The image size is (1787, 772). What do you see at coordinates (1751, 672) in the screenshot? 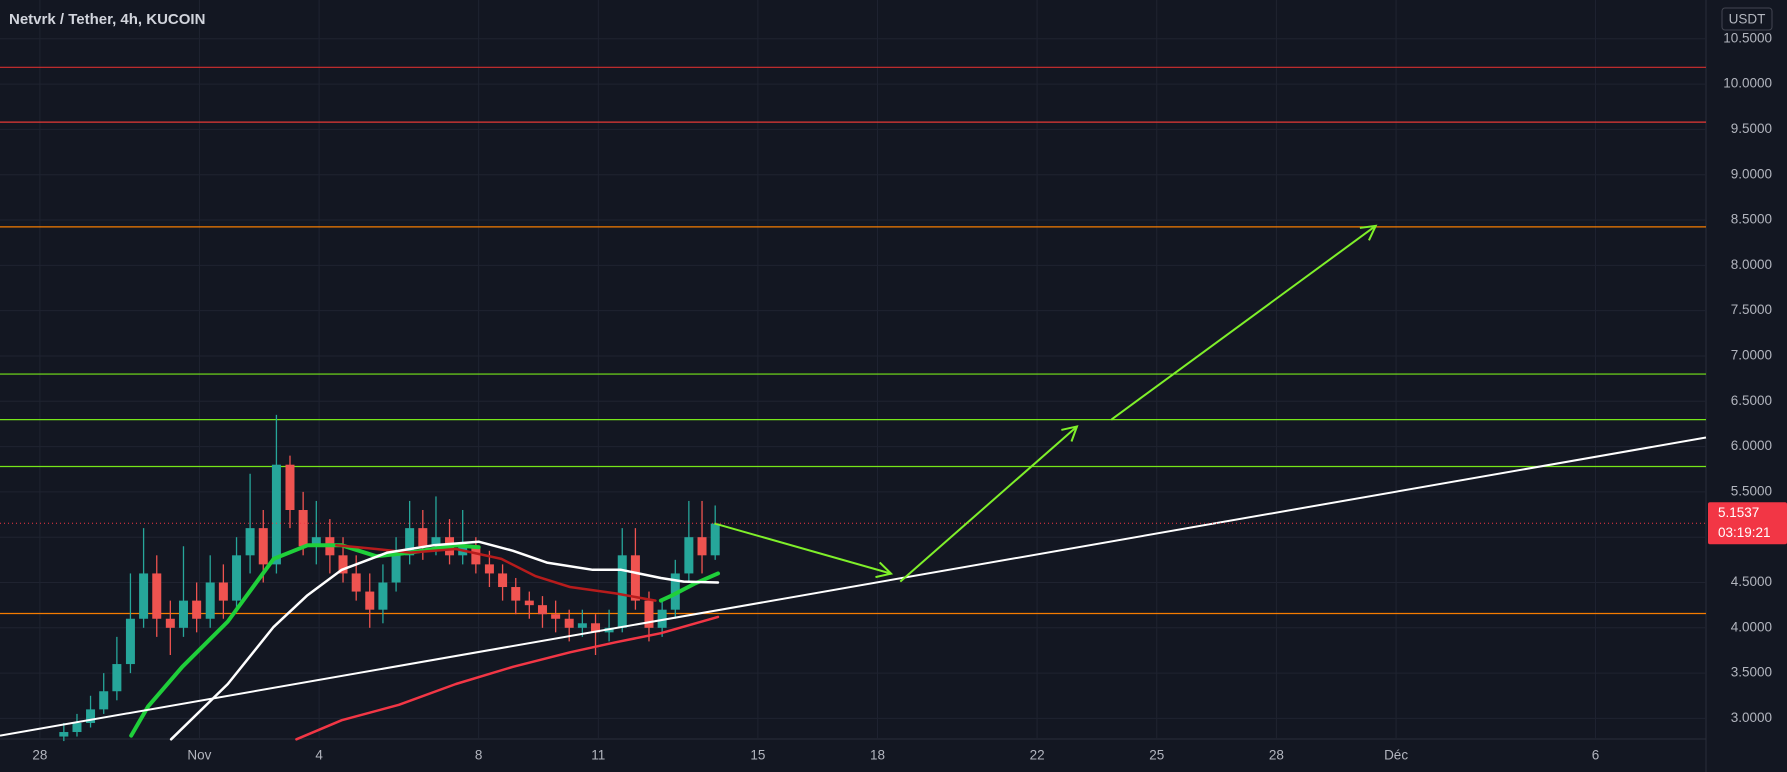
I see `y-tick-label: 3.5000` at bounding box center [1751, 672].